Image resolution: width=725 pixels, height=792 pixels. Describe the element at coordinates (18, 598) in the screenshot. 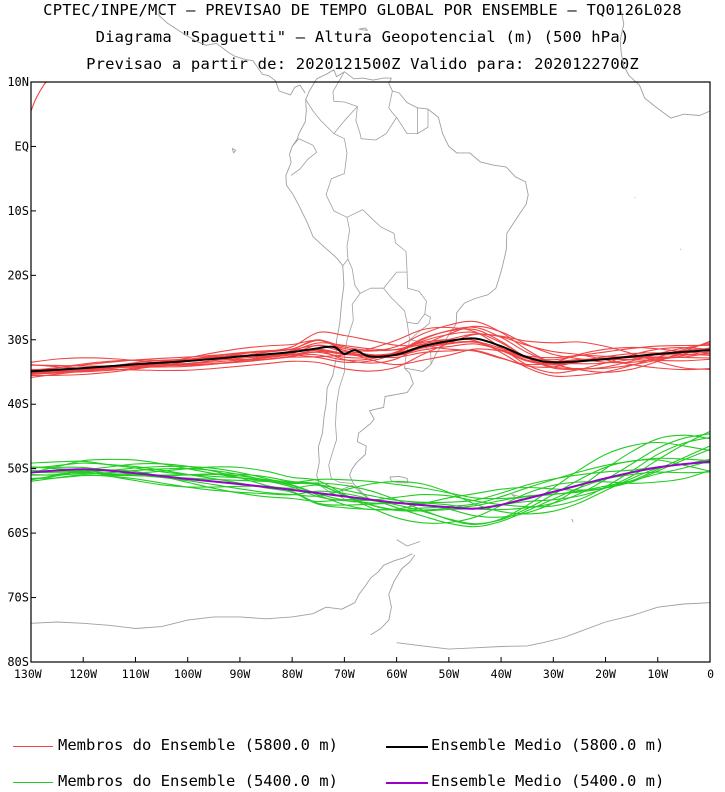

I see `lat-label: 70S` at that location.